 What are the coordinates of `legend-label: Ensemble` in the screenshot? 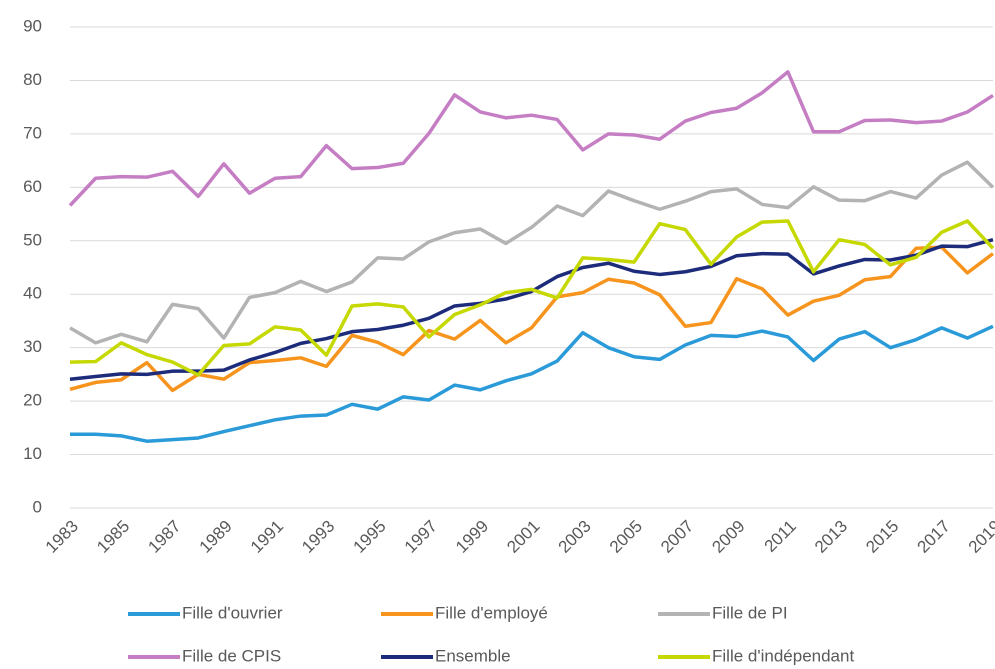 It's located at (473, 655).